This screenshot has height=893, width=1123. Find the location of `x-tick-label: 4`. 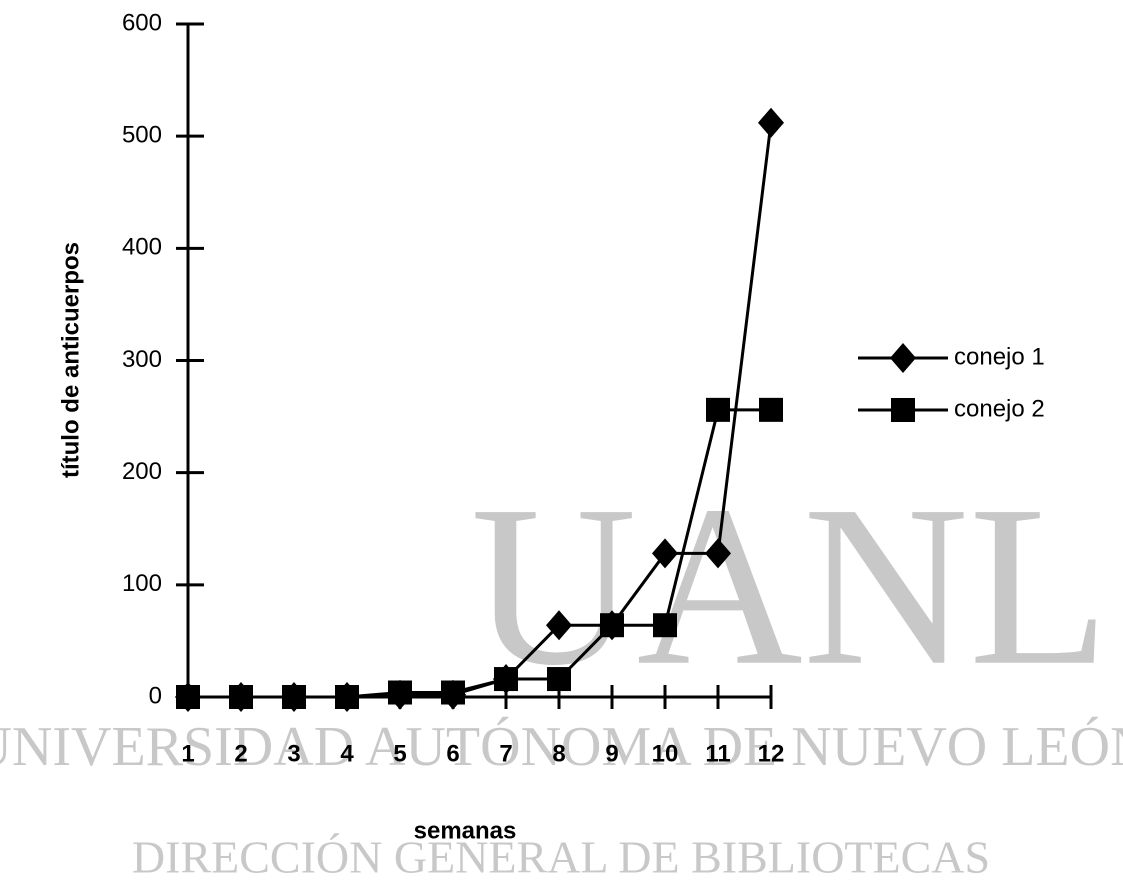

x-tick-label: 4 is located at coordinates (347, 753).